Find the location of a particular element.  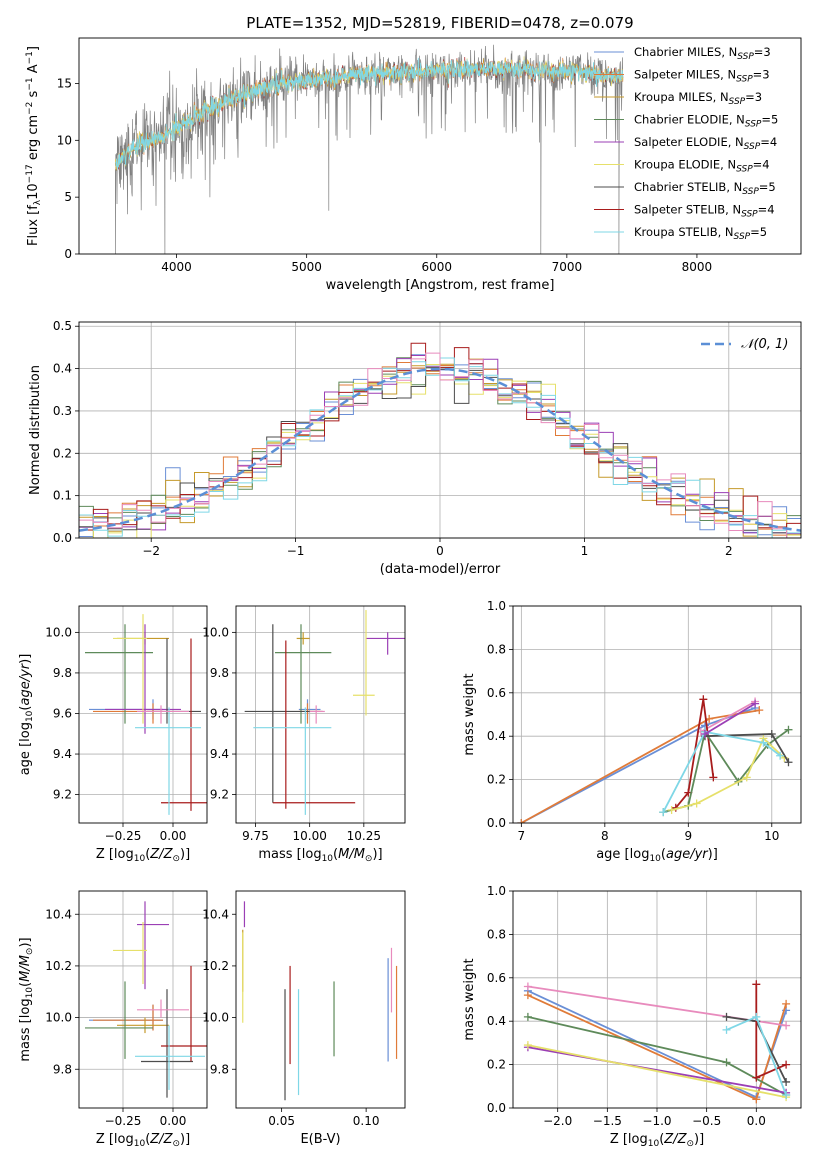

panel-ebv-mass: 0.05 0.10 9.8 10.0 10.2 10.4 E(B-V) is located at coordinates (304, 1018).